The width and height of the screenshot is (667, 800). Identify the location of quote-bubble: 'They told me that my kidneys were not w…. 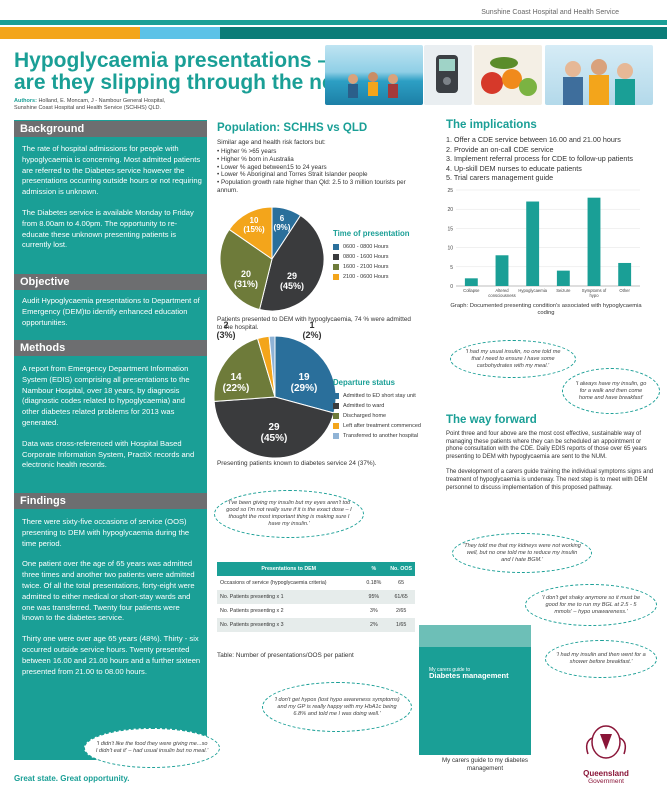
(522, 553).